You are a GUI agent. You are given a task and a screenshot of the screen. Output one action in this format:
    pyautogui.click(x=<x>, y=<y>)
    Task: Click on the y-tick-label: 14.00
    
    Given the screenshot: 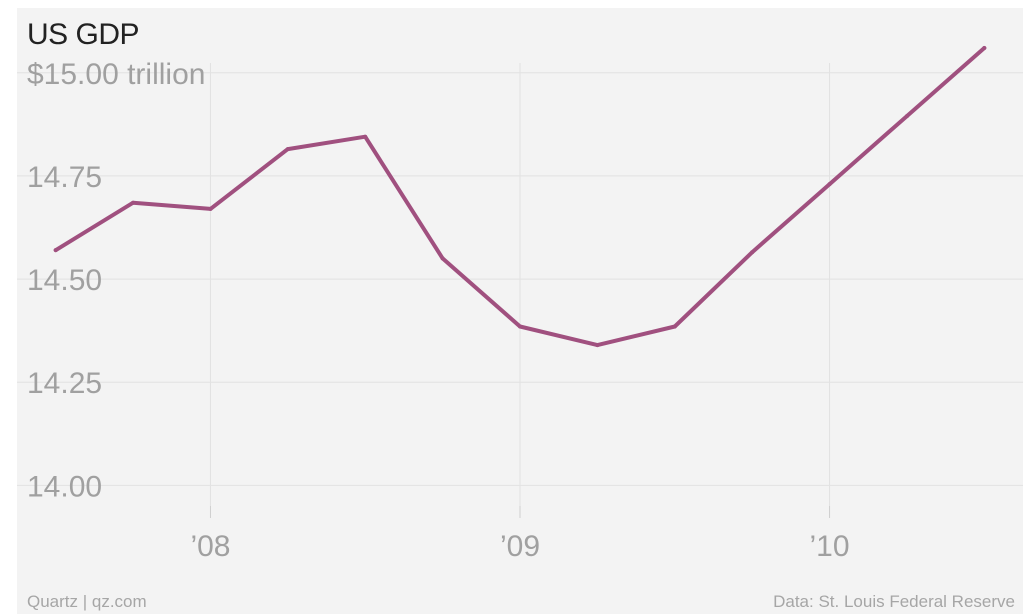 What is the action you would take?
    pyautogui.click(x=64, y=486)
    